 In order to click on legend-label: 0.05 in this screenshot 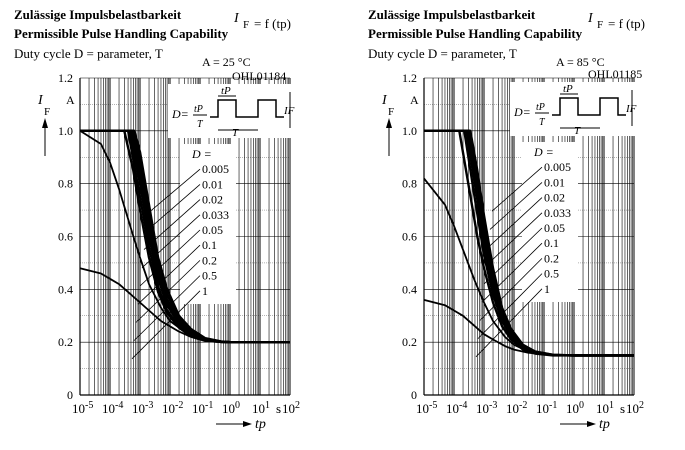, I will do `click(554, 228)`.